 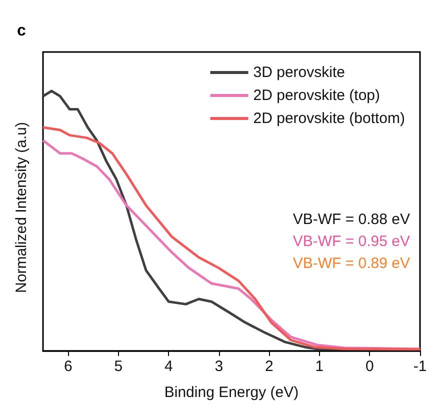 What do you see at coordinates (219, 366) in the screenshot?
I see `x-tick-label: 3` at bounding box center [219, 366].